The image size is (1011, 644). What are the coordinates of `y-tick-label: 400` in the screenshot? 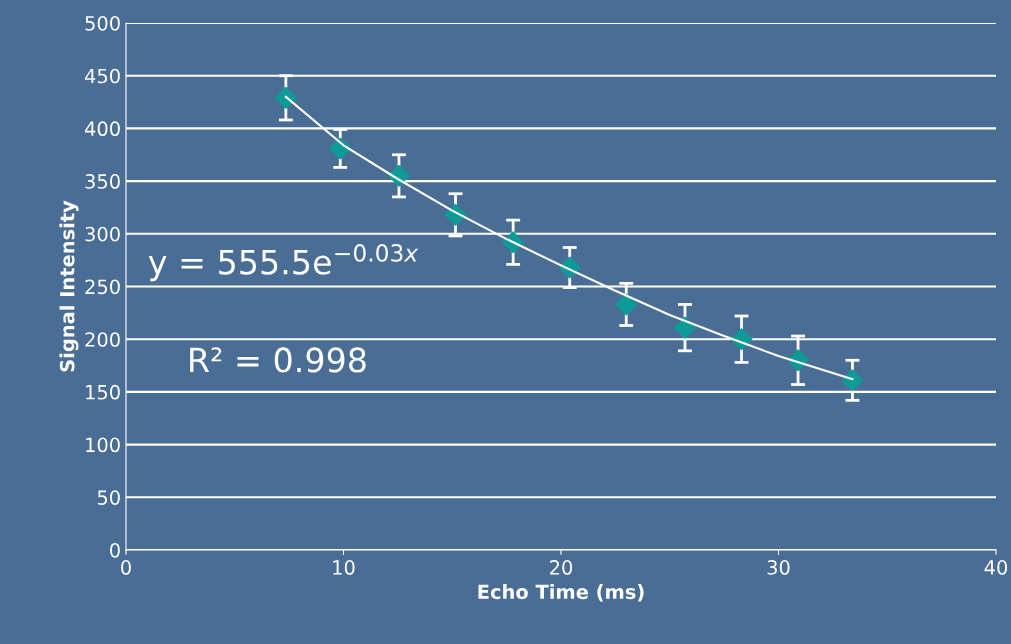 It's located at (102, 129).